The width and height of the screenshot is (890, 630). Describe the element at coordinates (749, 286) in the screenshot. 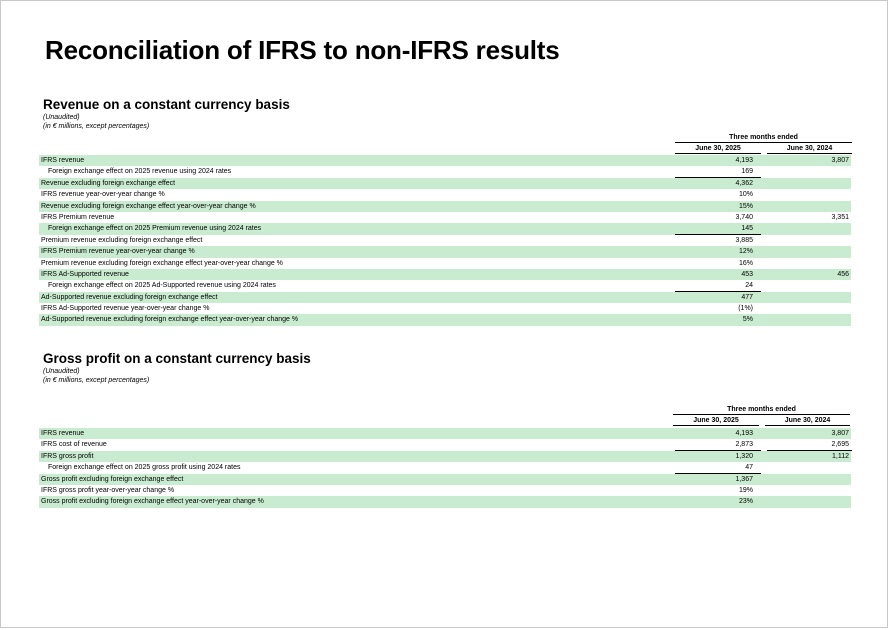

I see `row-value-current: 24` at that location.